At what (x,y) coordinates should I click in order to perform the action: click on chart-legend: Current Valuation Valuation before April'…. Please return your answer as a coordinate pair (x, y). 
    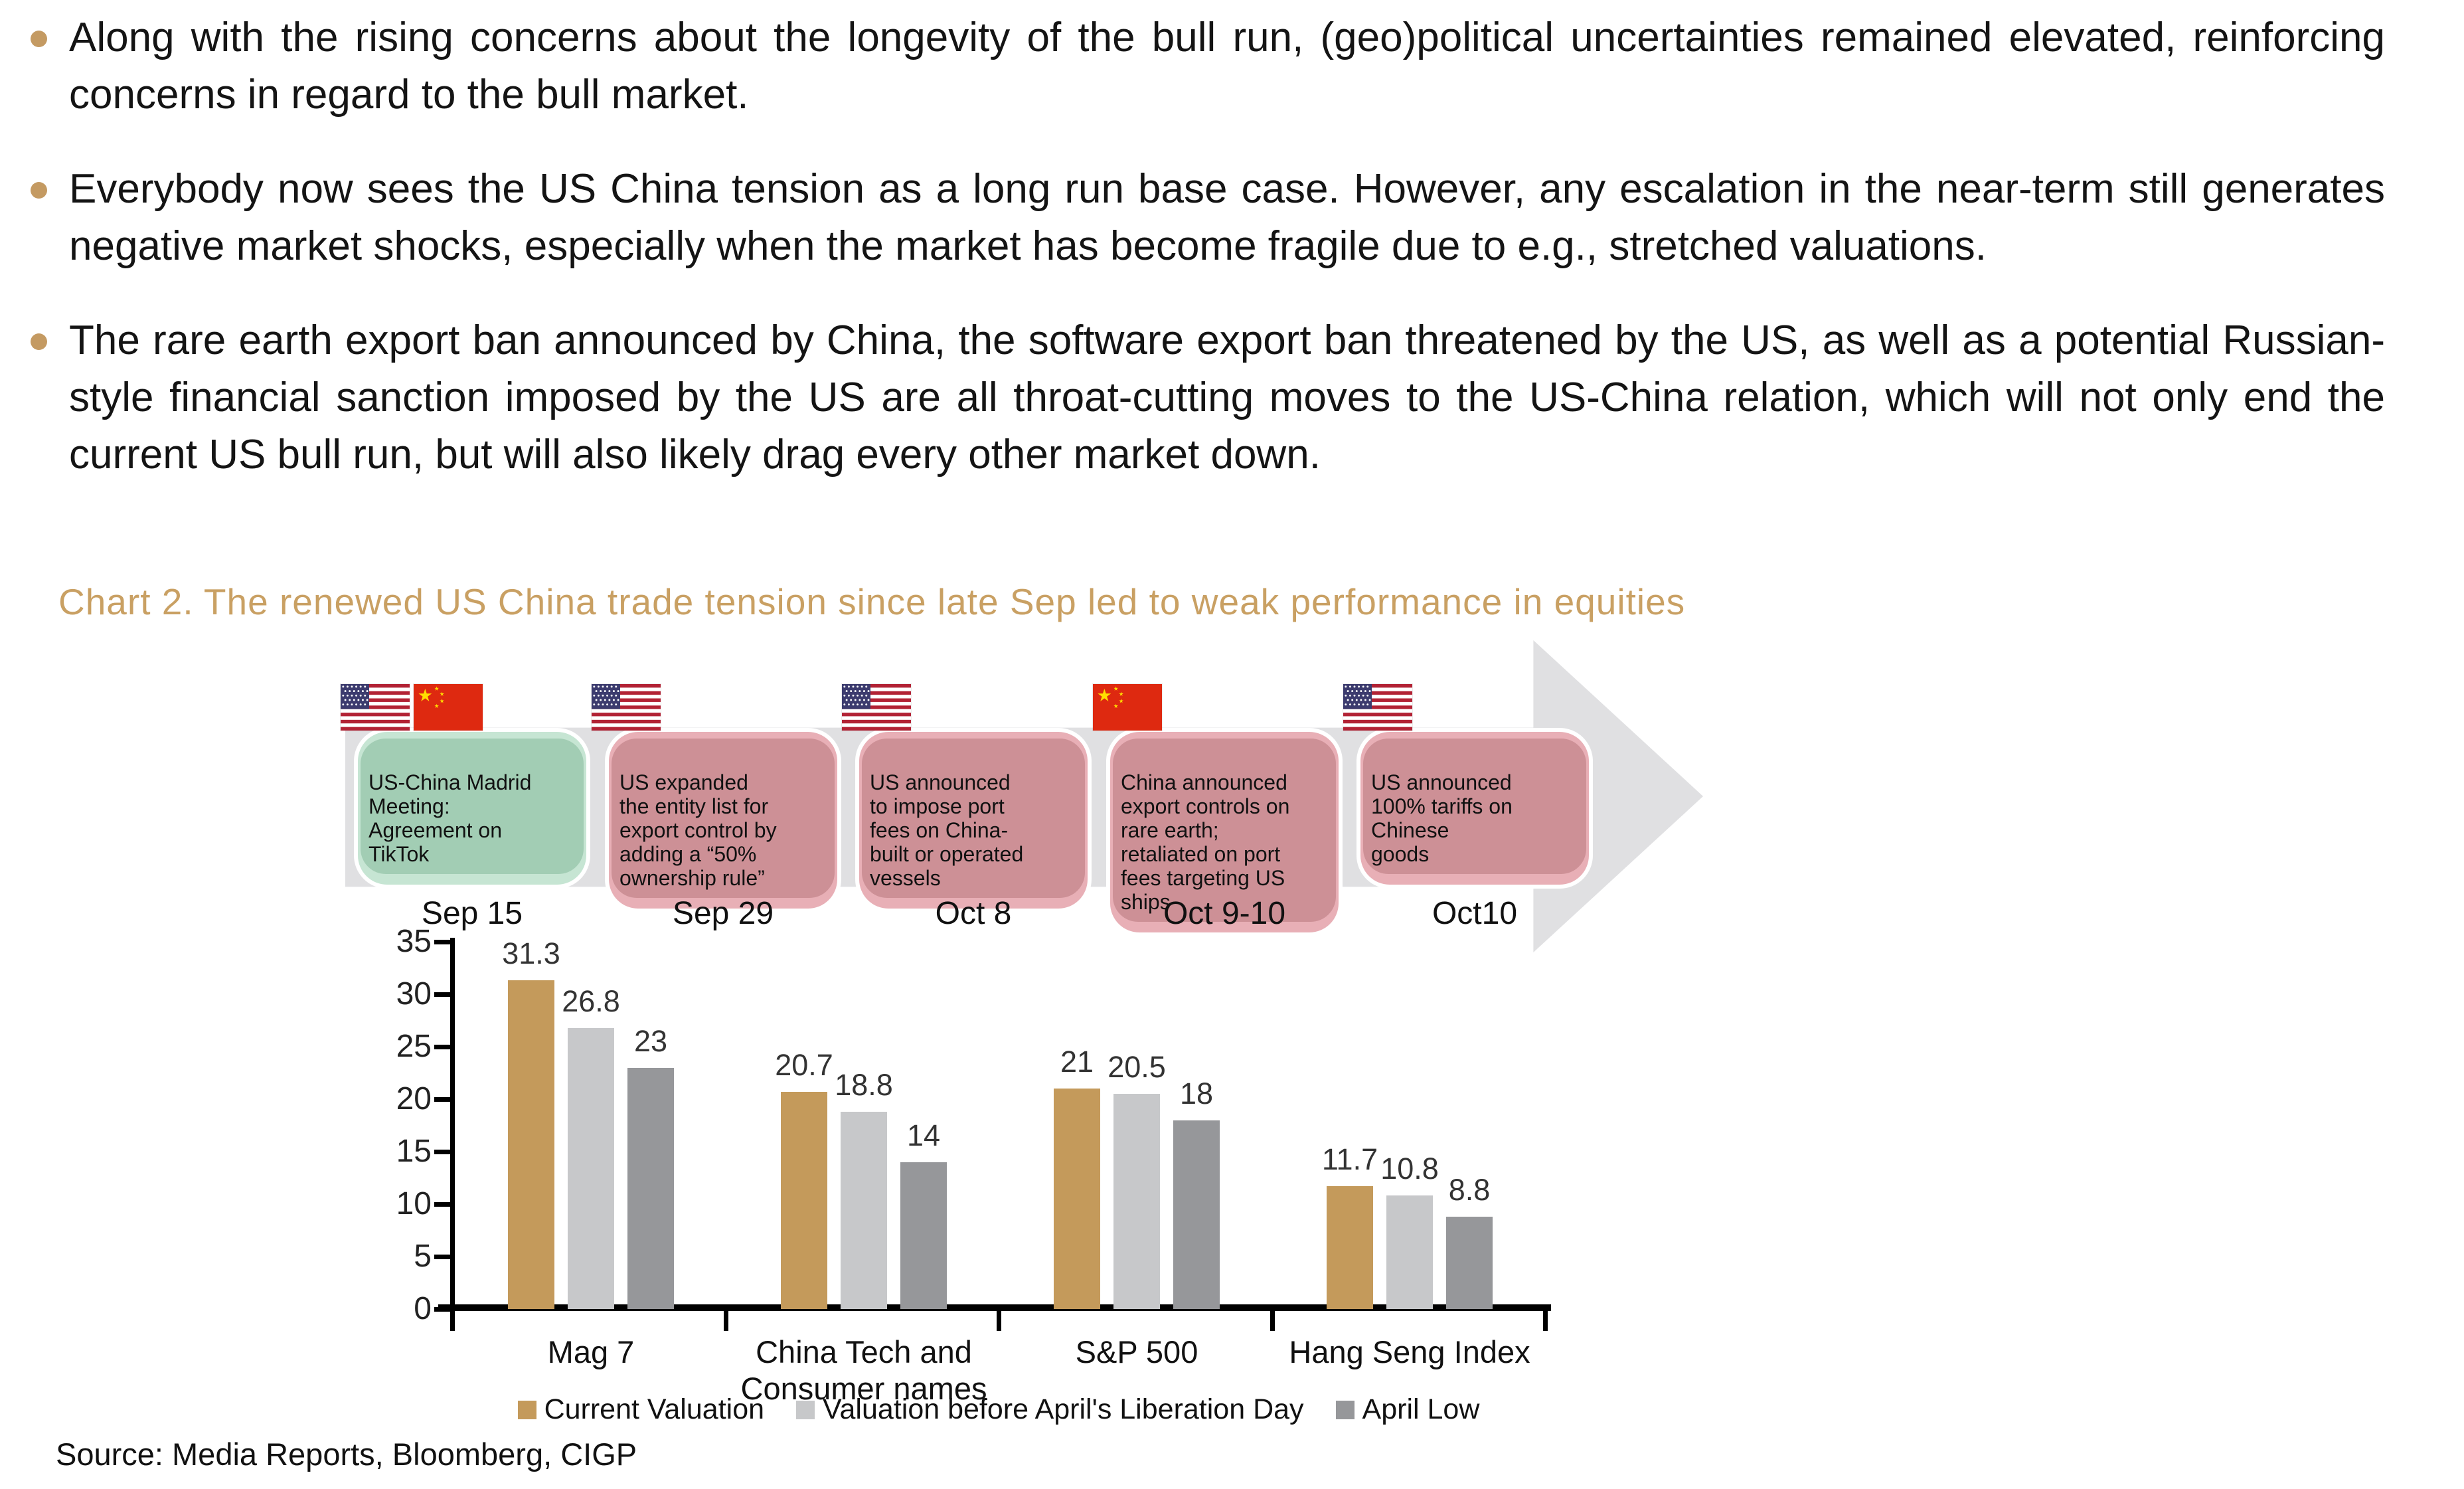
    Looking at the image, I should click on (998, 1409).